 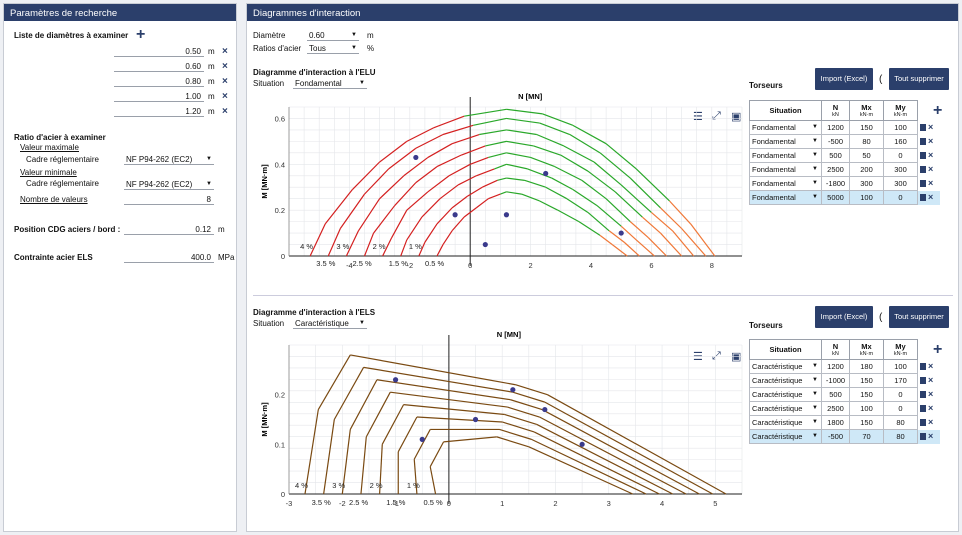 What do you see at coordinates (169, 229) in the screenshot?
I see `cdg-input: 0.12` at bounding box center [169, 229].